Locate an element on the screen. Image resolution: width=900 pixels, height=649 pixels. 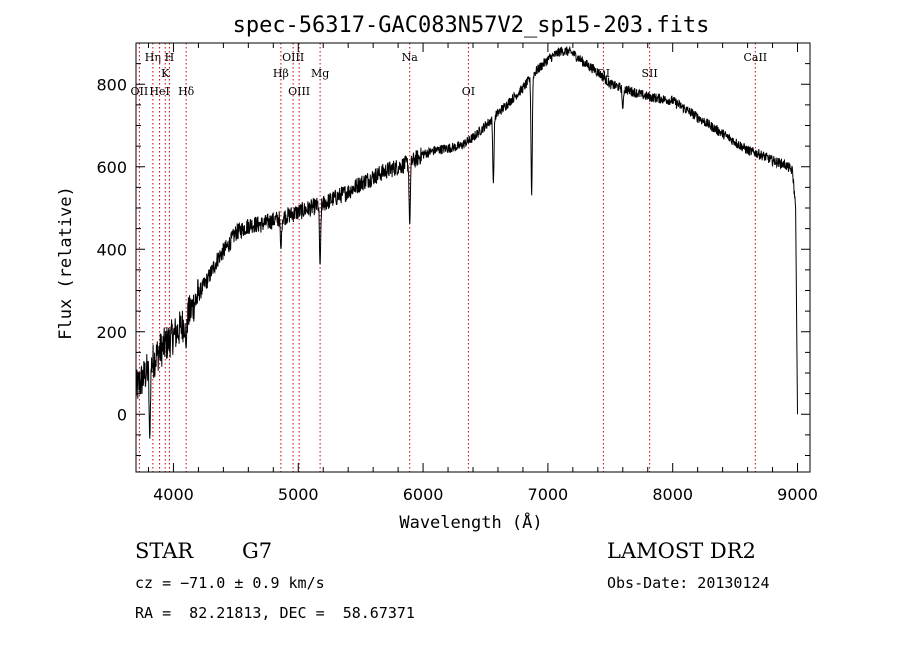
spectral-line-label: Hβ is located at coordinates (281, 73).